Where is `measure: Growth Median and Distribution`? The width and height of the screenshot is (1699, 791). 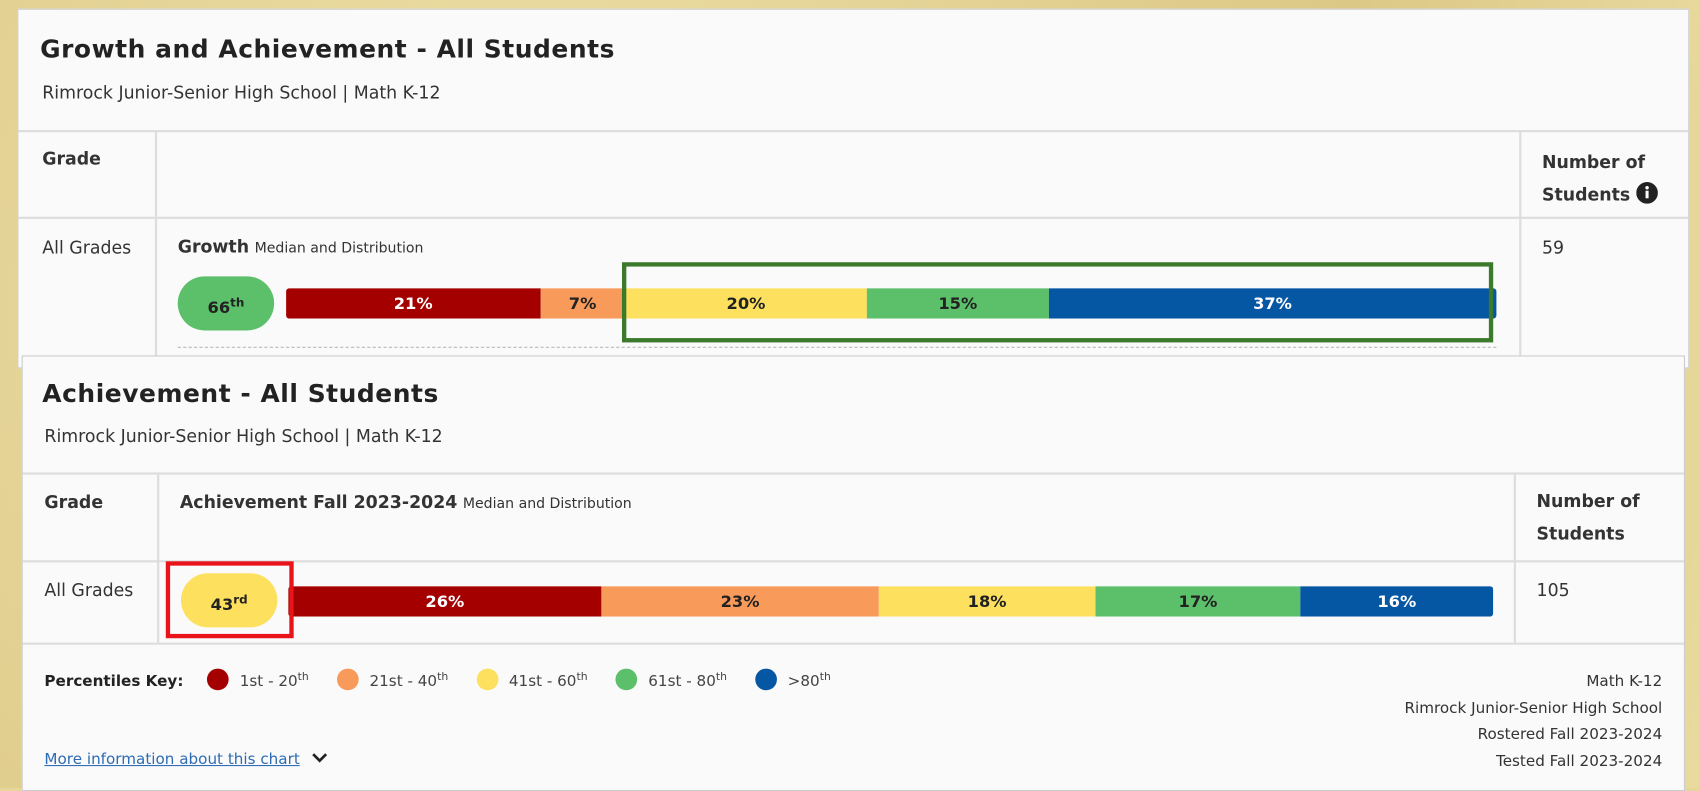
measure: Growth Median and Distribution is located at coordinates (301, 246).